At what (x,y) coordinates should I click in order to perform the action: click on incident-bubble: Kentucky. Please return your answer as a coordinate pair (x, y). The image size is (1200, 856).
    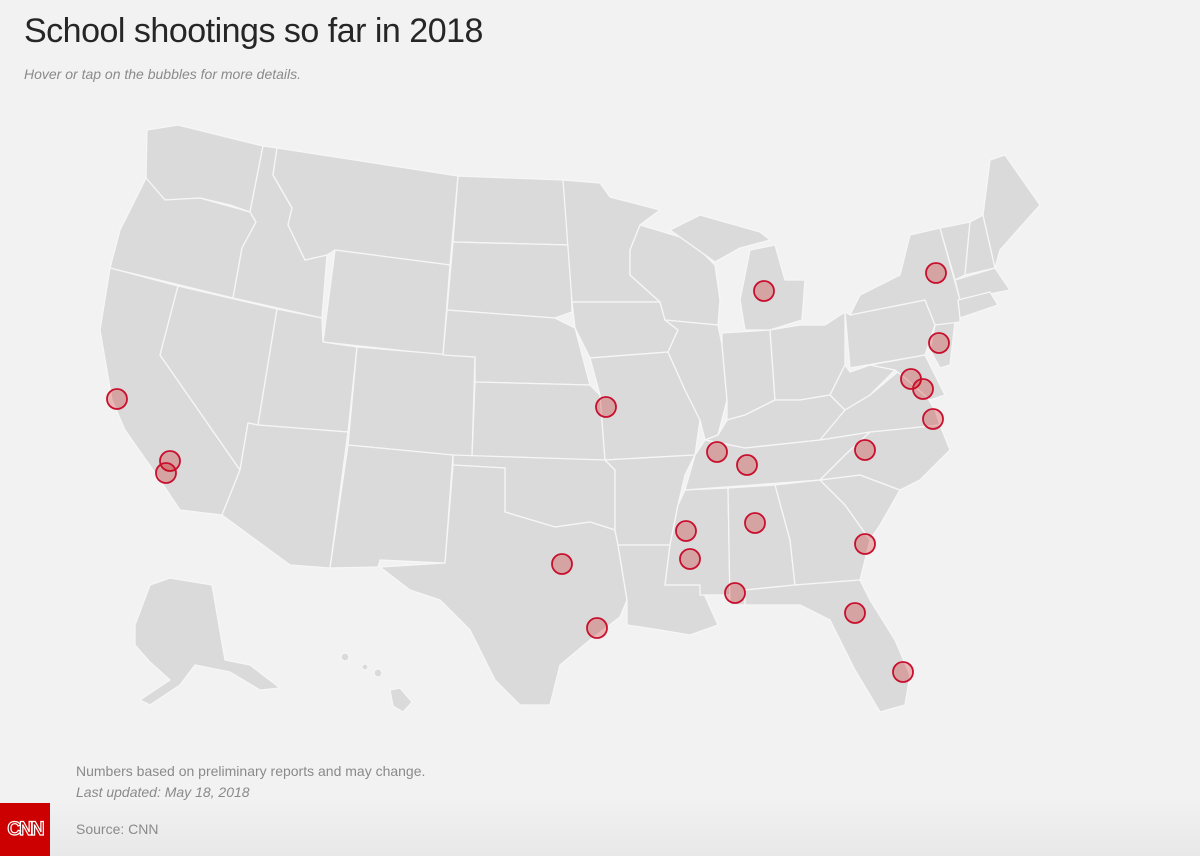
    Looking at the image, I should click on (717, 452).